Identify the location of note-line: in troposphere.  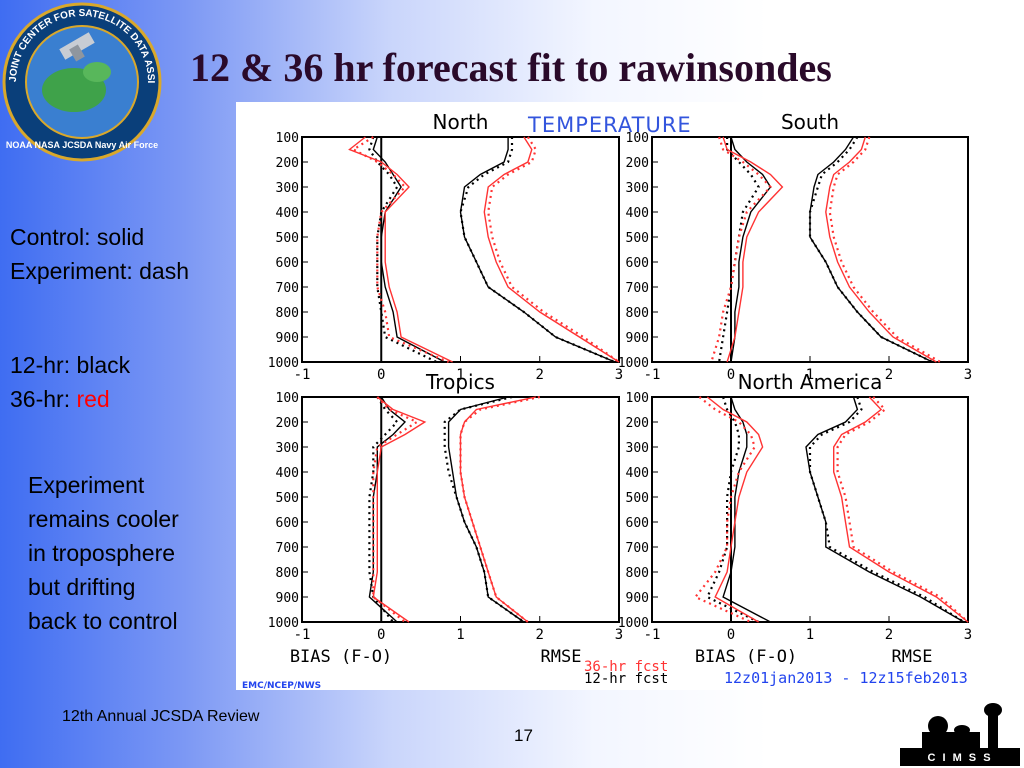
(102, 553).